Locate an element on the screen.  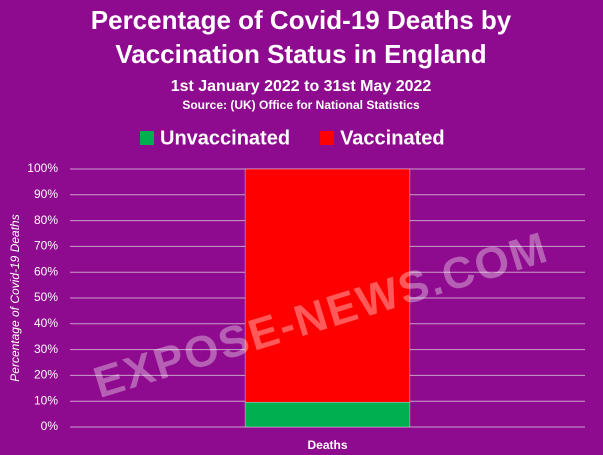
x-tick-label: Deaths is located at coordinates (327, 445).